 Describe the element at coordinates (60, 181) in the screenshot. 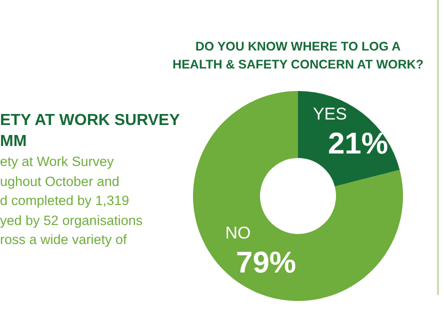

I see `text: ughout October and` at that location.